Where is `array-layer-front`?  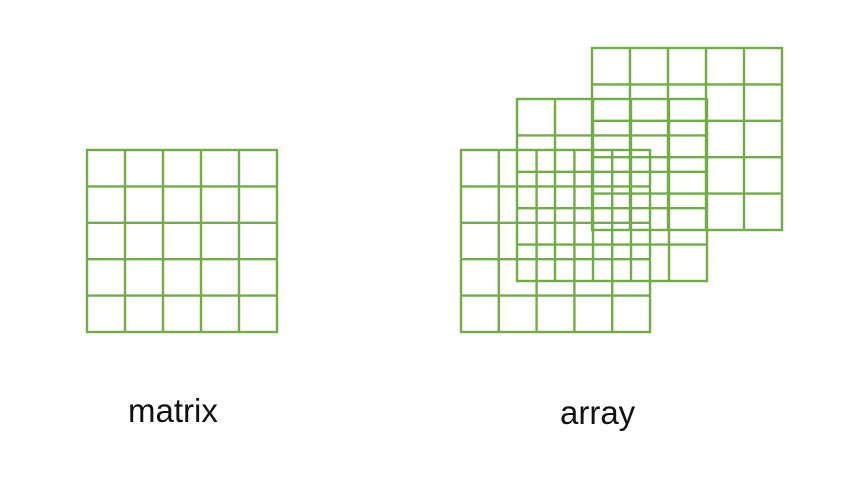
array-layer-front is located at coordinates (555, 241).